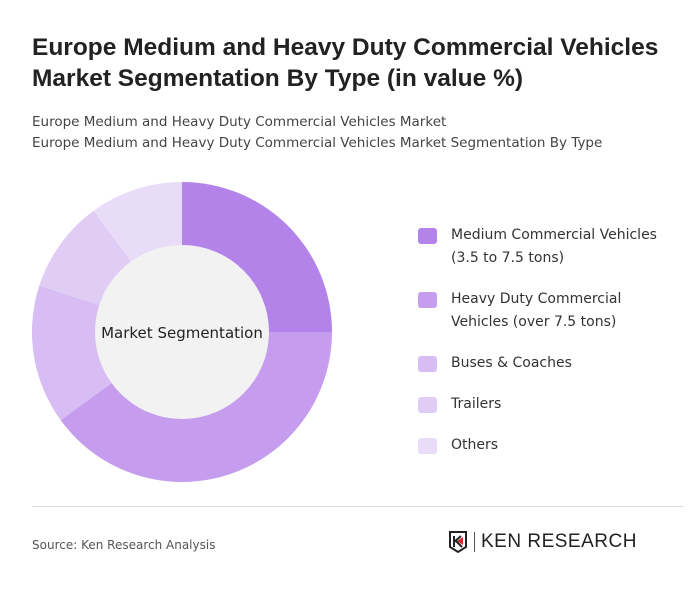 This screenshot has height=591, width=700. I want to click on ken-research-logo: KEN RESEARCH, so click(542, 542).